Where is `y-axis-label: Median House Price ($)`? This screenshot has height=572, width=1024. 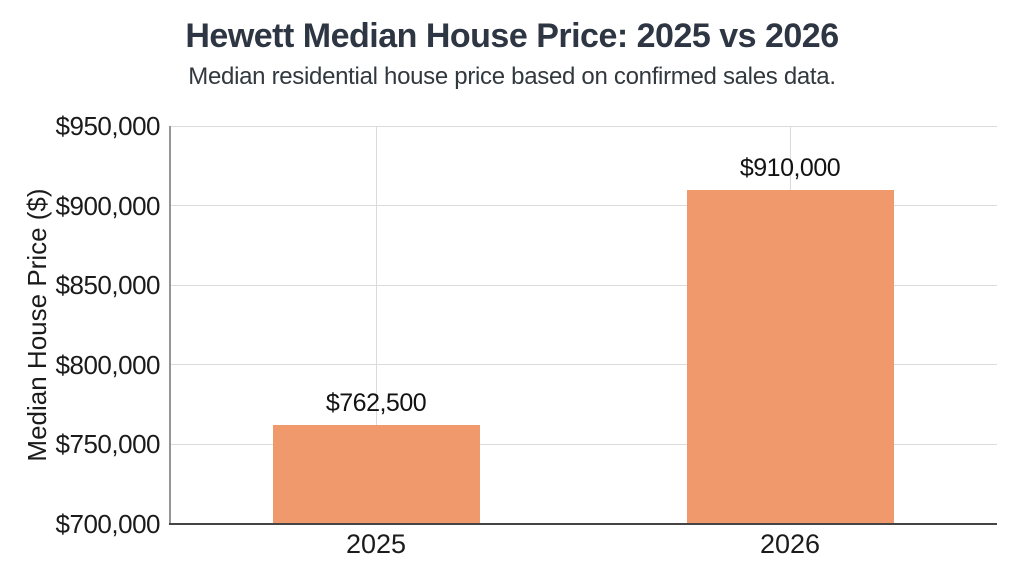 y-axis-label: Median House Price ($) is located at coordinates (37, 325).